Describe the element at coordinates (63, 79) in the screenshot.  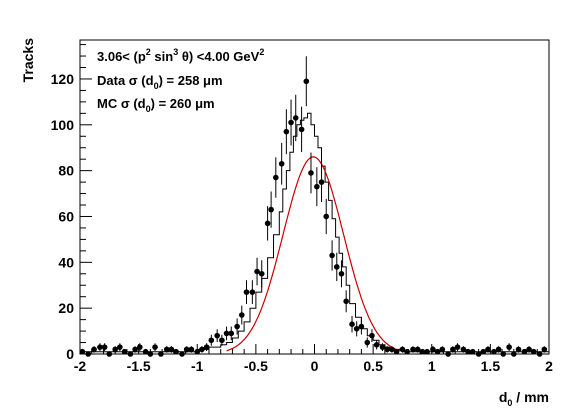
I see `y-tick-label: 120` at that location.